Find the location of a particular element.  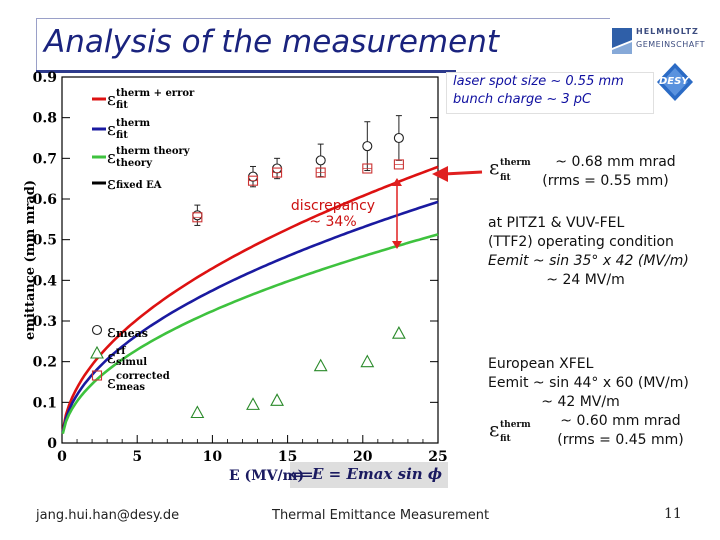

desy-text: DESY is located at coordinates (674, 81).